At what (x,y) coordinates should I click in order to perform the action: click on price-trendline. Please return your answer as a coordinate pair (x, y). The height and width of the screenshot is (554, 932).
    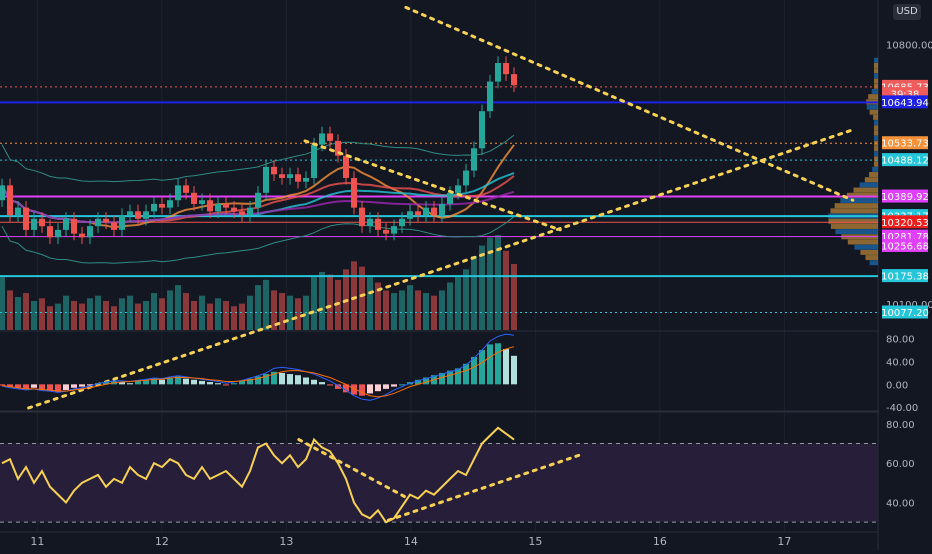
    Looking at the image, I should click on (432, 185).